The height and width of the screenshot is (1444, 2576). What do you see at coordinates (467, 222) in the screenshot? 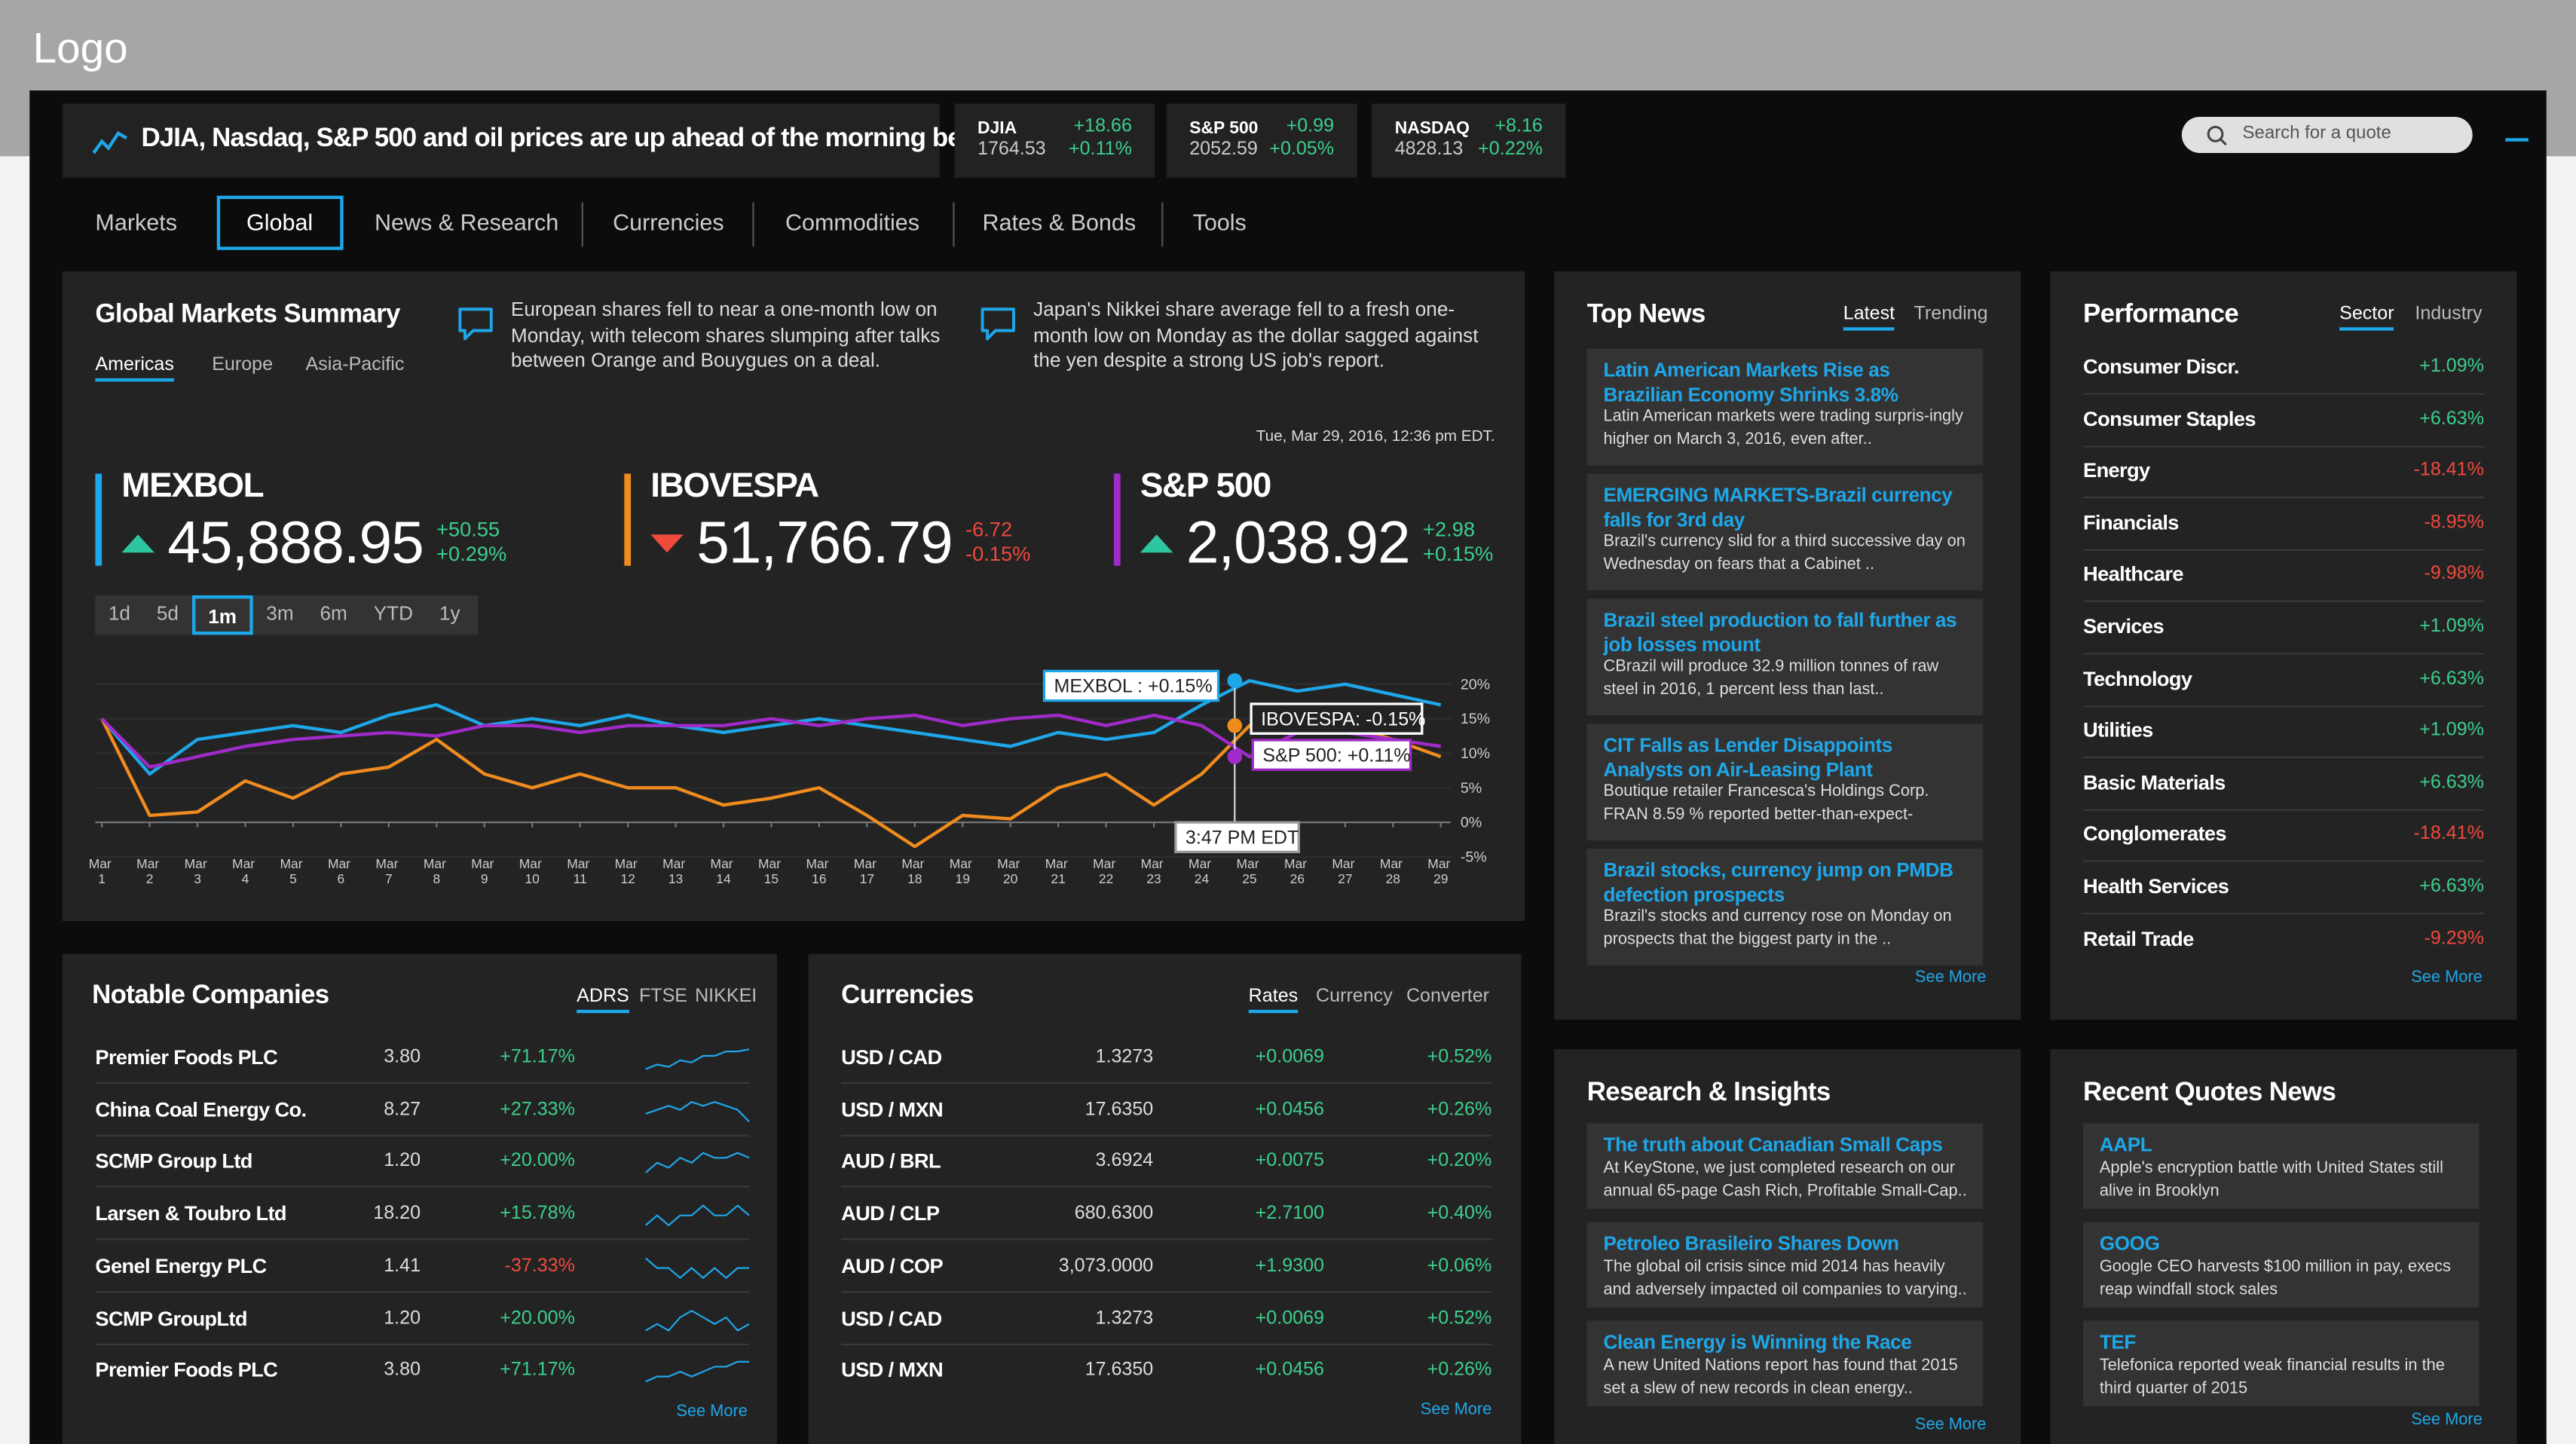
I see `nav-item: News & Research` at bounding box center [467, 222].